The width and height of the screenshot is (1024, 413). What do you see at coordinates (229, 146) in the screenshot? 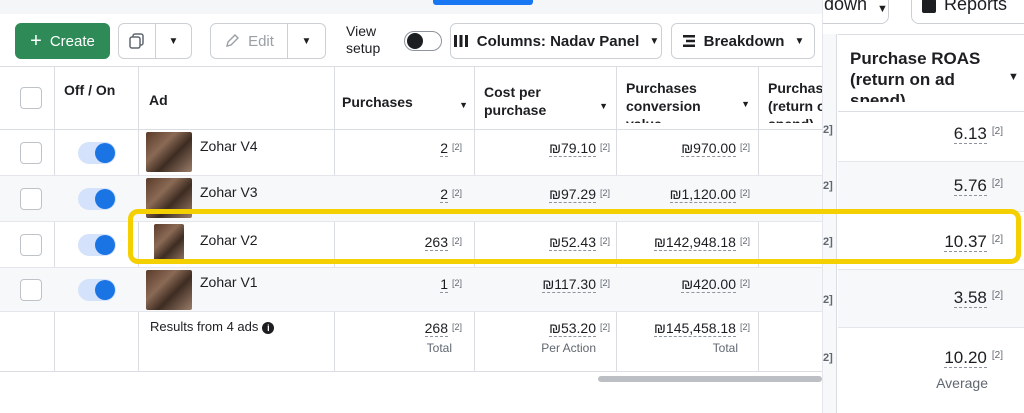
I see `ad-name: Zohar V4` at bounding box center [229, 146].